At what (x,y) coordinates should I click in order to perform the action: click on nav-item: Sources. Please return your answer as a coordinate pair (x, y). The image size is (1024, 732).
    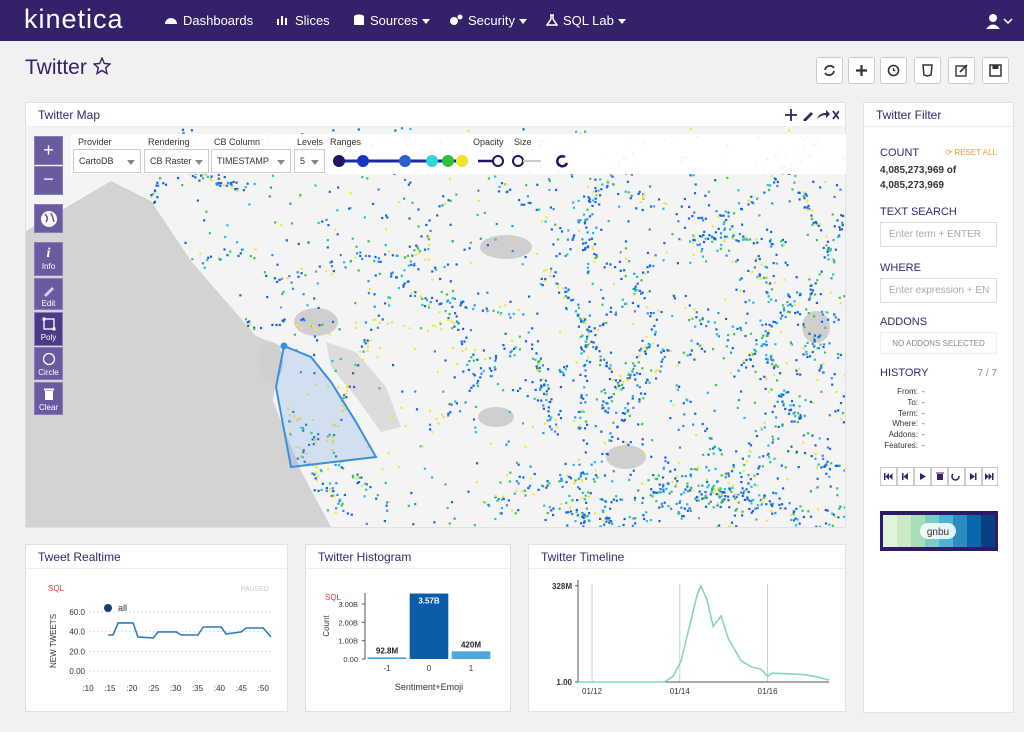
    Looking at the image, I should click on (391, 20).